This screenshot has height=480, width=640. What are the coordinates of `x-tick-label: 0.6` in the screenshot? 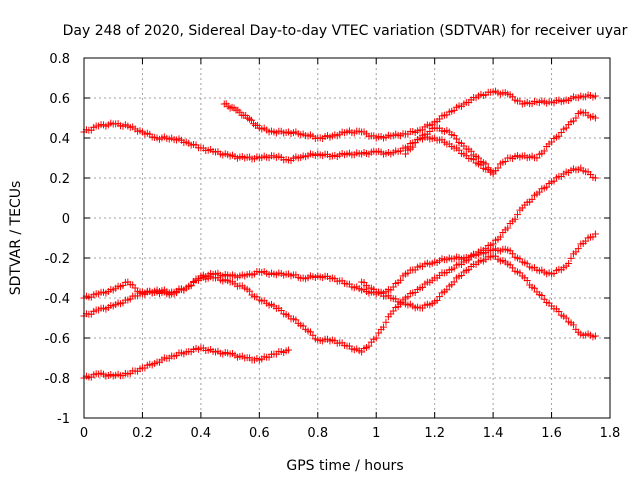 It's located at (259, 433).